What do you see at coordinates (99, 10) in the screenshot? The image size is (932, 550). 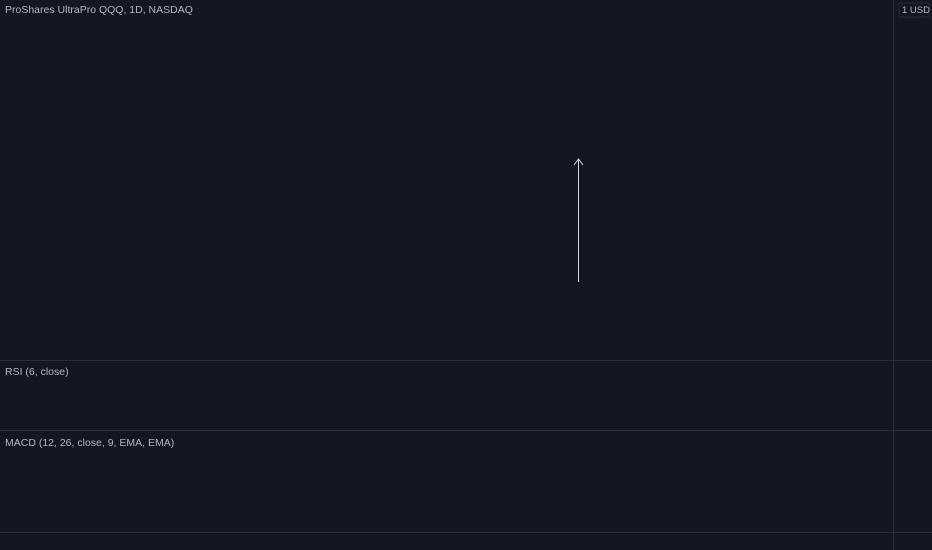 I see `chart-title: ProShares UltraPro QQQ, 1D, NASDAQ` at bounding box center [99, 10].